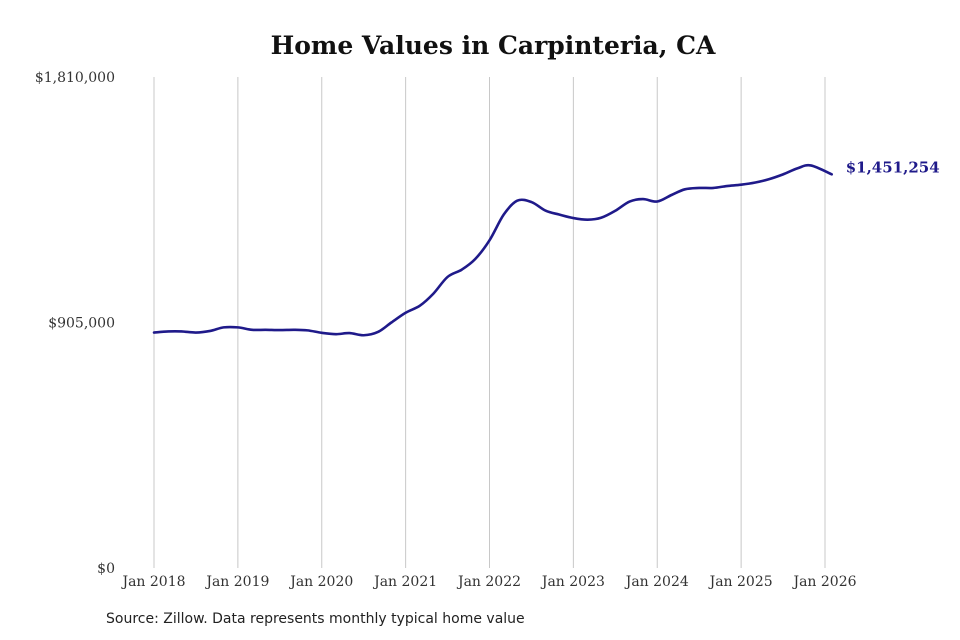 The image size is (960, 640). I want to click on end-value-label: $1,451,254, so click(893, 167).